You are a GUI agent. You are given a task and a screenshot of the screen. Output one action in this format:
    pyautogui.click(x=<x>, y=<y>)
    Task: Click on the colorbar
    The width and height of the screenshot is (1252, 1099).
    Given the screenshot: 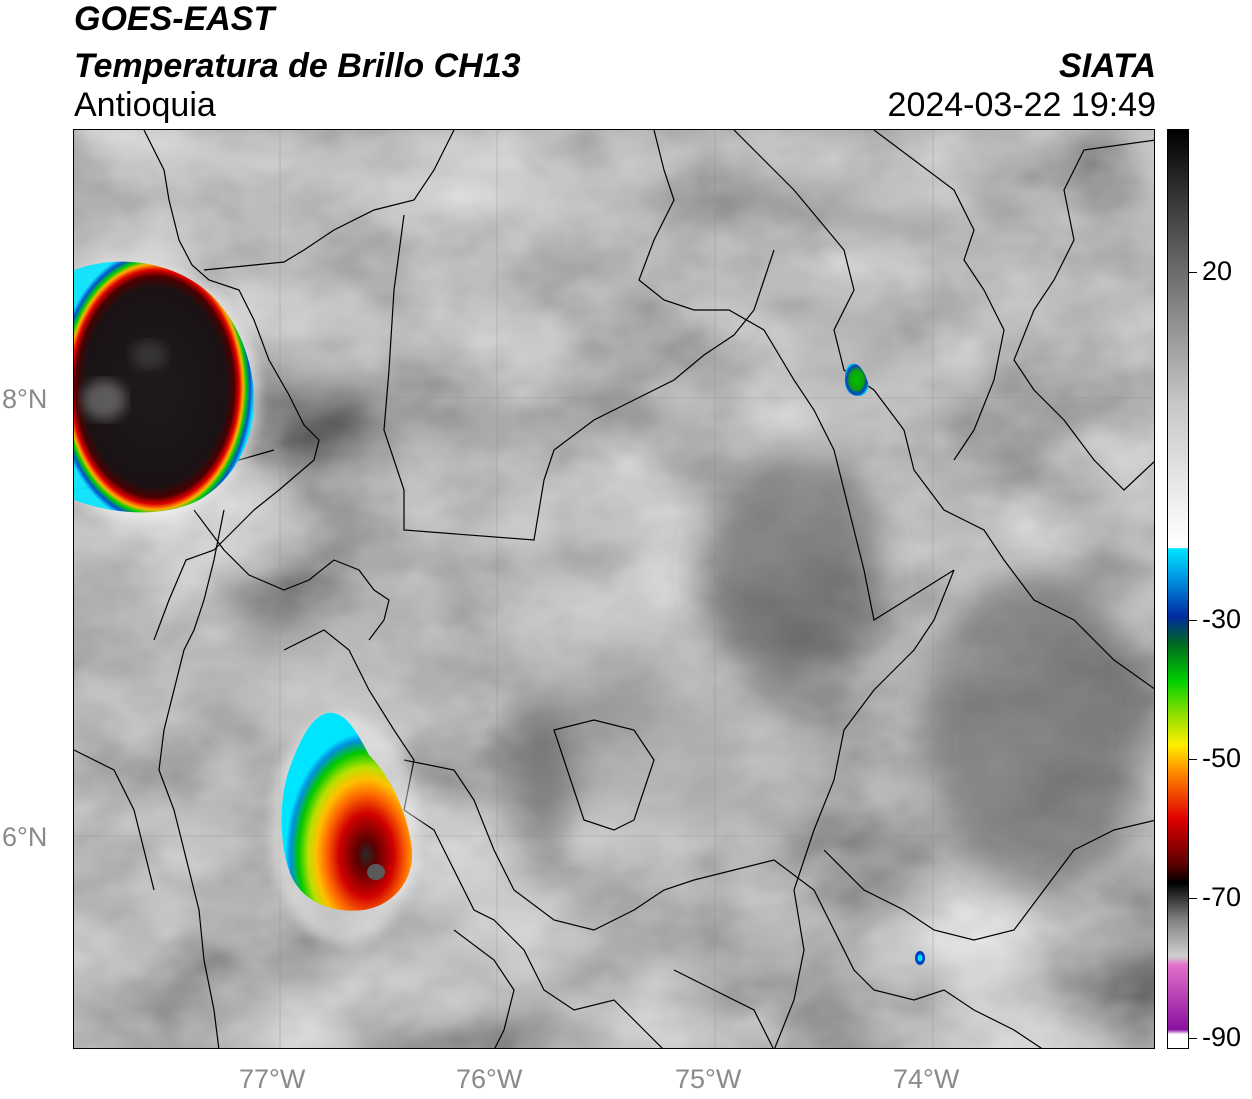 What is the action you would take?
    pyautogui.click(x=1178, y=589)
    